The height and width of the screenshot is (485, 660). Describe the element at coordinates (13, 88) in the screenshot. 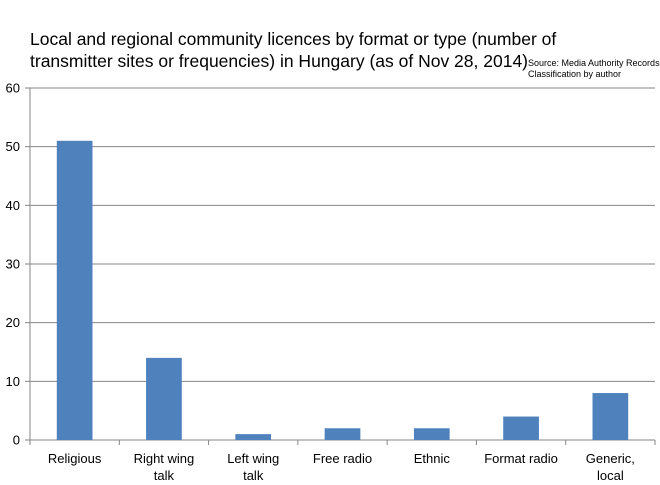

I see `y-tick-label: 60` at that location.